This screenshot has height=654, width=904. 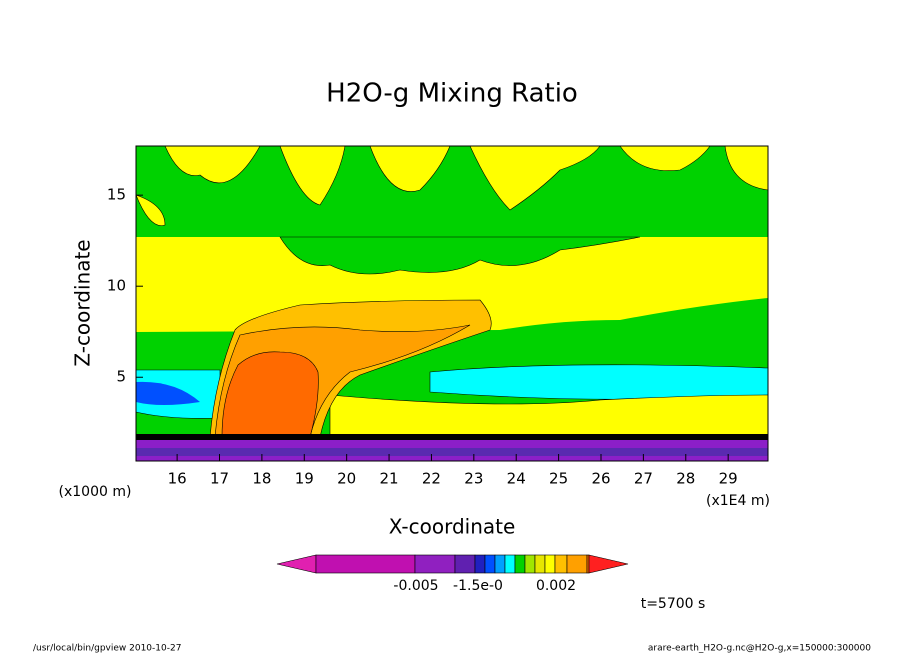 I want to click on x-tick-label: 24, so click(x=516, y=479).